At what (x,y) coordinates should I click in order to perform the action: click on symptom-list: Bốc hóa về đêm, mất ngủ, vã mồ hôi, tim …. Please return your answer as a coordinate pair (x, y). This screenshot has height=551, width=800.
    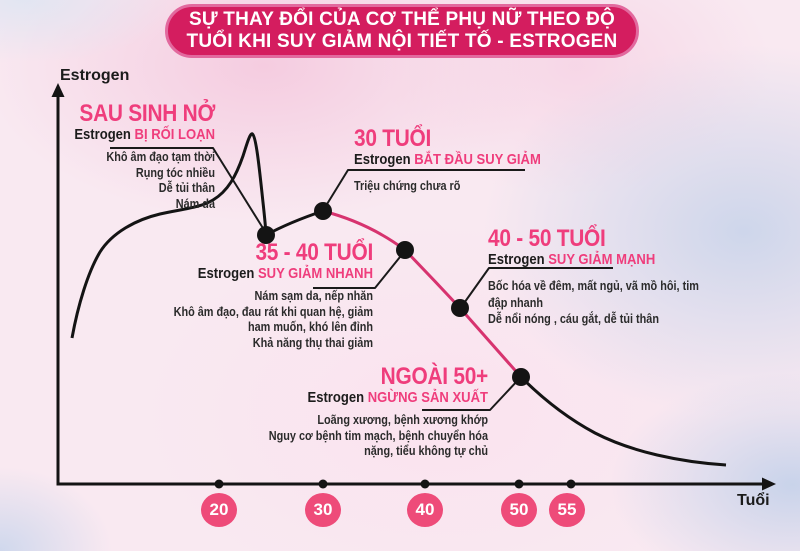
    Looking at the image, I should click on (618, 303).